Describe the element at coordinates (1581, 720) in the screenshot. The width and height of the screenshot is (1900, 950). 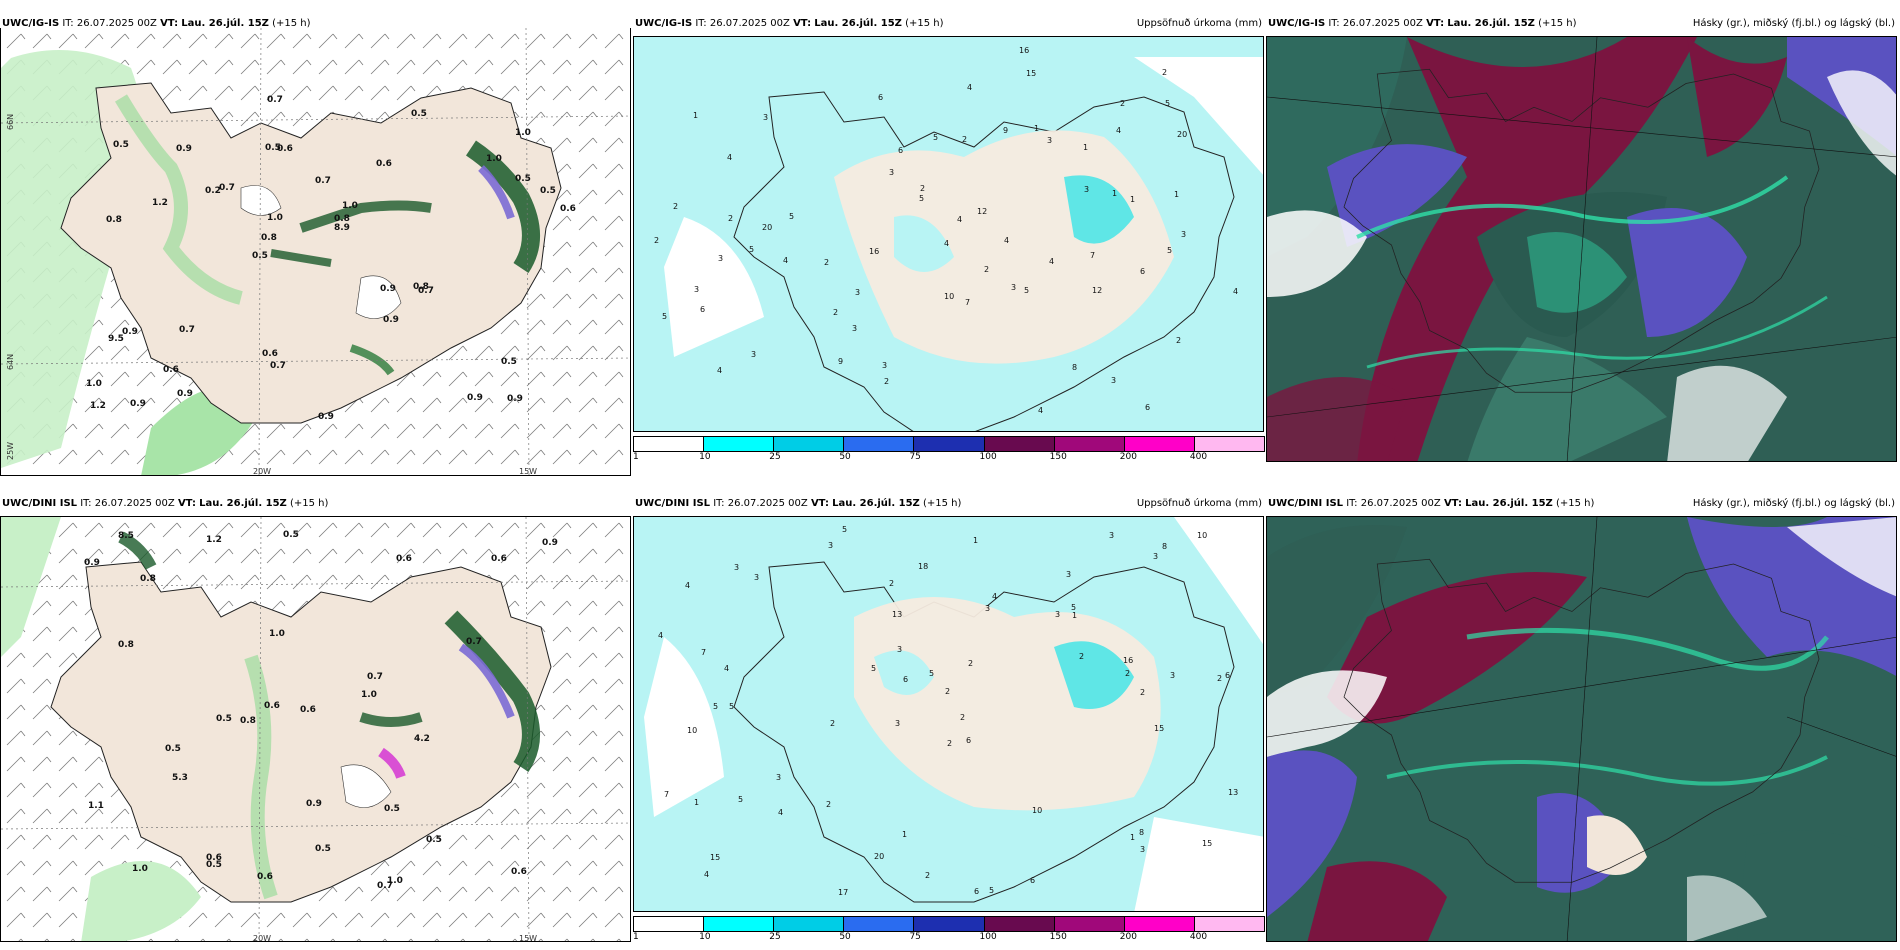
I see `iceland-outline` at that location.